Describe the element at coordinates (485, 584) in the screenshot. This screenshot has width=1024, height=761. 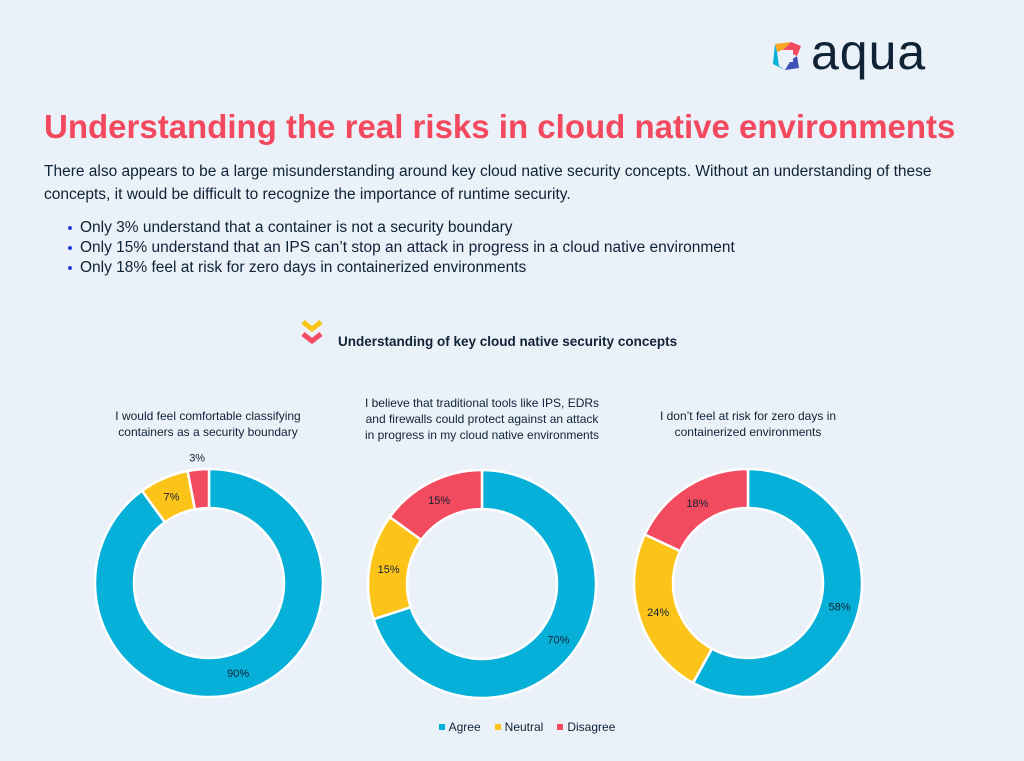
I see `donut-2-slice-agree` at that location.